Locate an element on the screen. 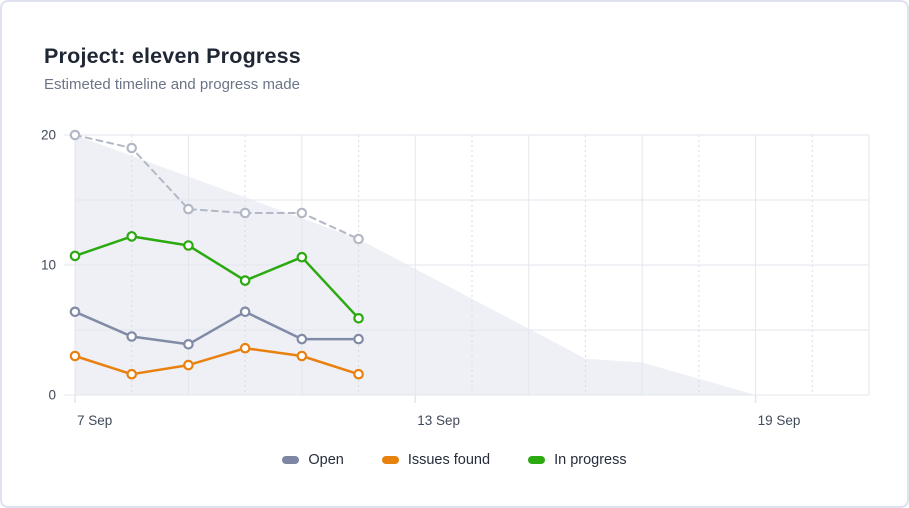 Image resolution: width=909 pixels, height=508 pixels. y-axis-label: 0 is located at coordinates (52, 395).